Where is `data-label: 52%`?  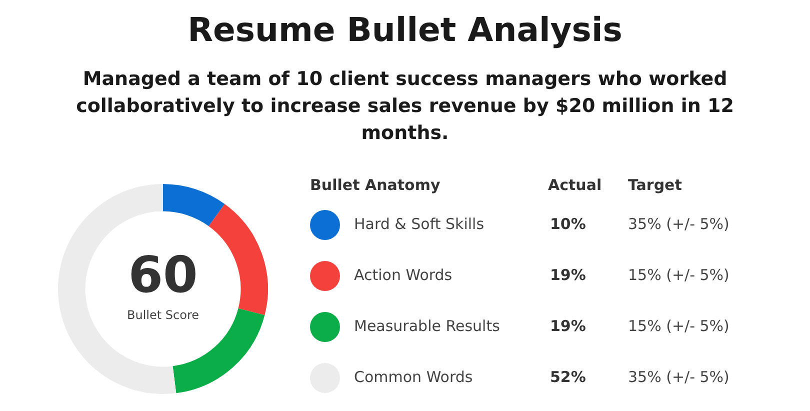
data-label: 52% is located at coordinates (568, 377).